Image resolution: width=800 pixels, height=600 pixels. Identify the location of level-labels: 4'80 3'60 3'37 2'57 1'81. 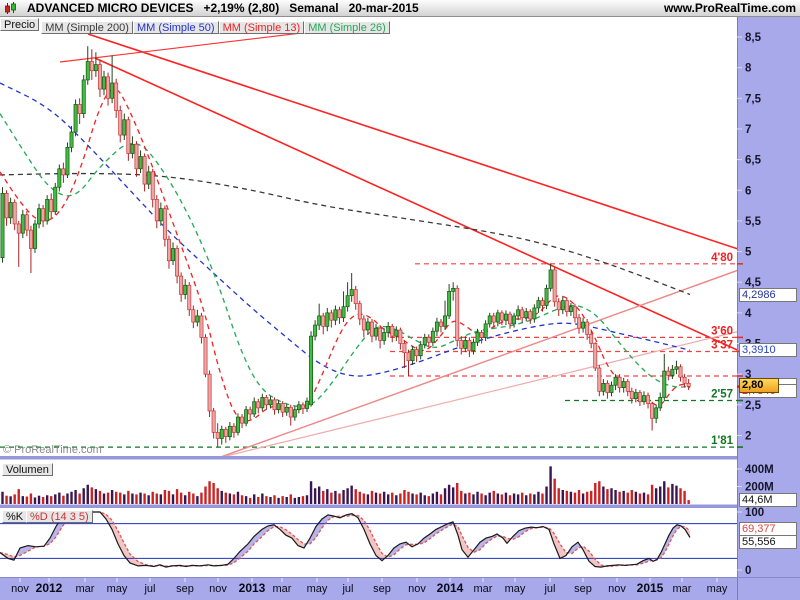
(722, 349).